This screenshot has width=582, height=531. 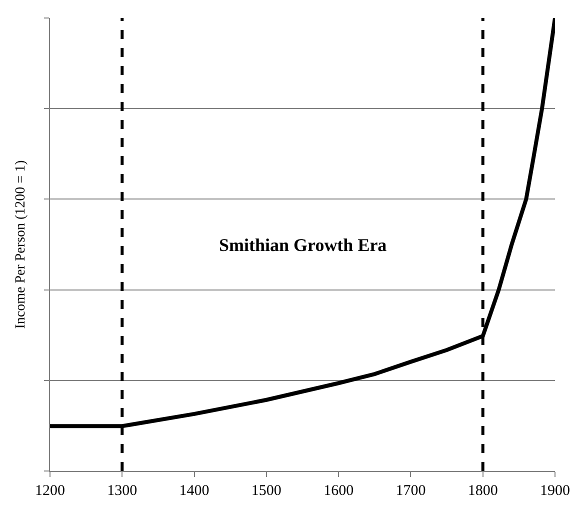 I want to click on x-tick-label: 1300, so click(x=122, y=491).